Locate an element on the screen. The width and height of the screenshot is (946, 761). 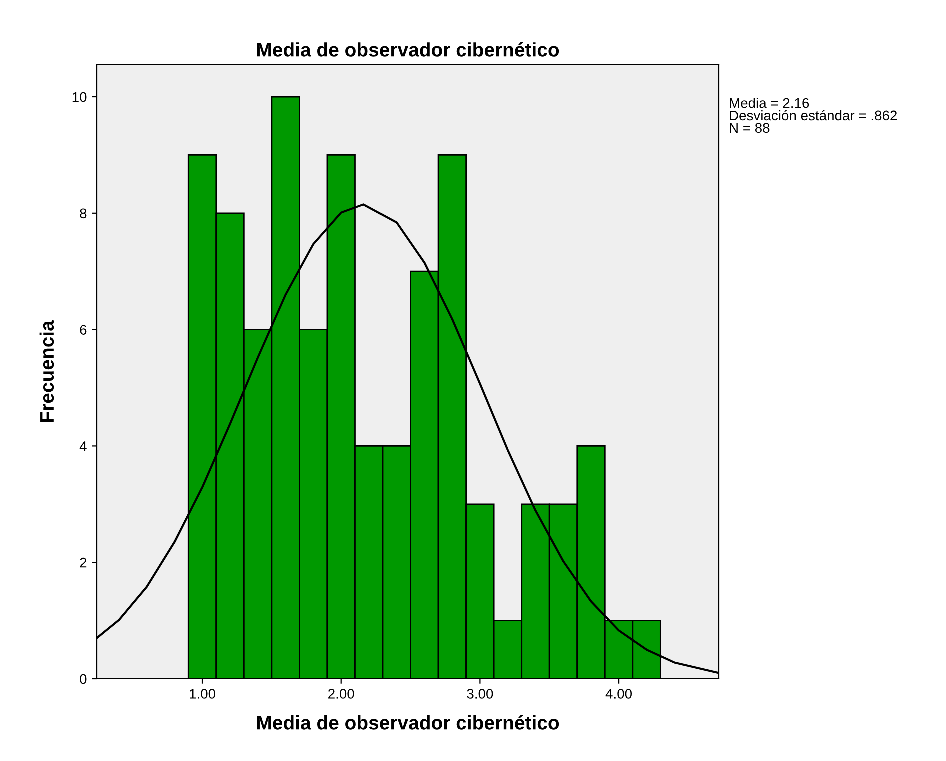
y-tick-label: 0 is located at coordinates (83, 679).